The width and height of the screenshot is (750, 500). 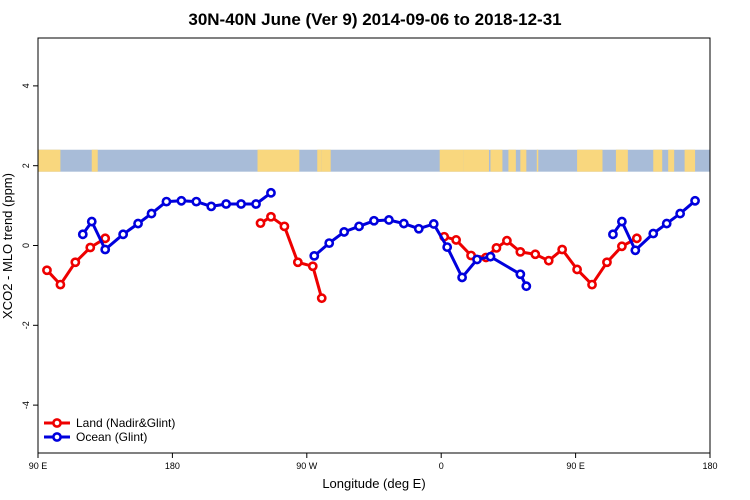 I want to click on map-ocean, so click(x=374, y=160).